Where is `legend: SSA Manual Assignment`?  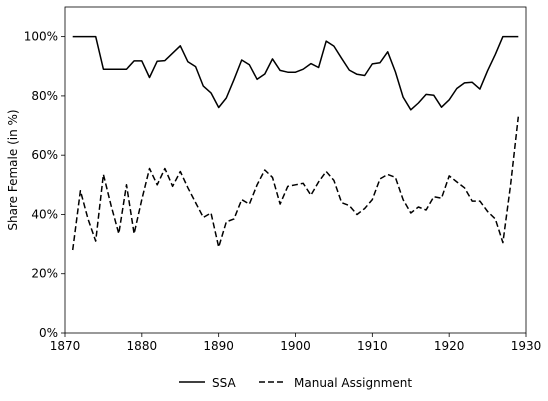 legend: SSA Manual Assignment is located at coordinates (295, 383).